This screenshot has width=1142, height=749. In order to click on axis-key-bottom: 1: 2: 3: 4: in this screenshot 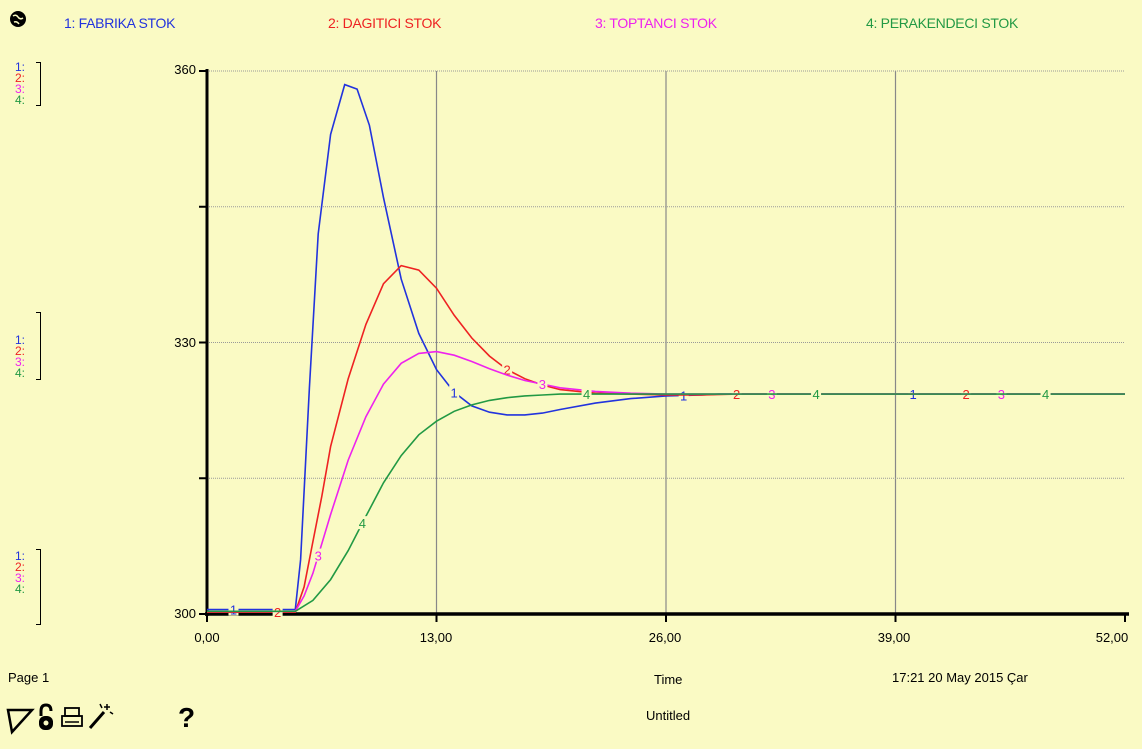, I will do `click(20, 572)`.